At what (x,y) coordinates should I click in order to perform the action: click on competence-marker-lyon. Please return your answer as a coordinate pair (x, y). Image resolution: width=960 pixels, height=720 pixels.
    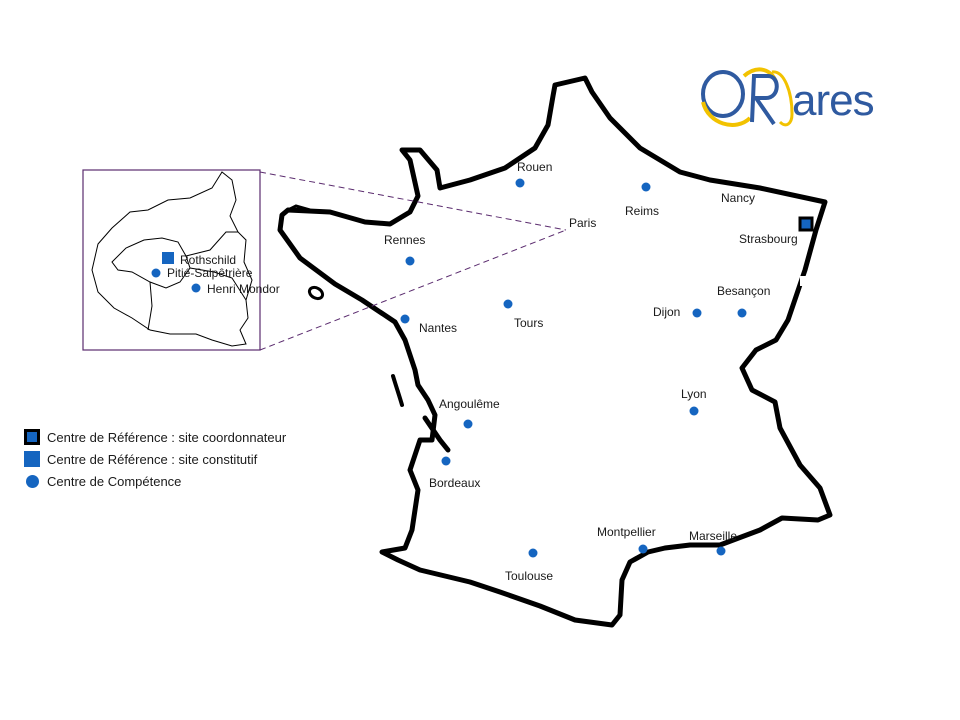
    Looking at the image, I should click on (694, 411).